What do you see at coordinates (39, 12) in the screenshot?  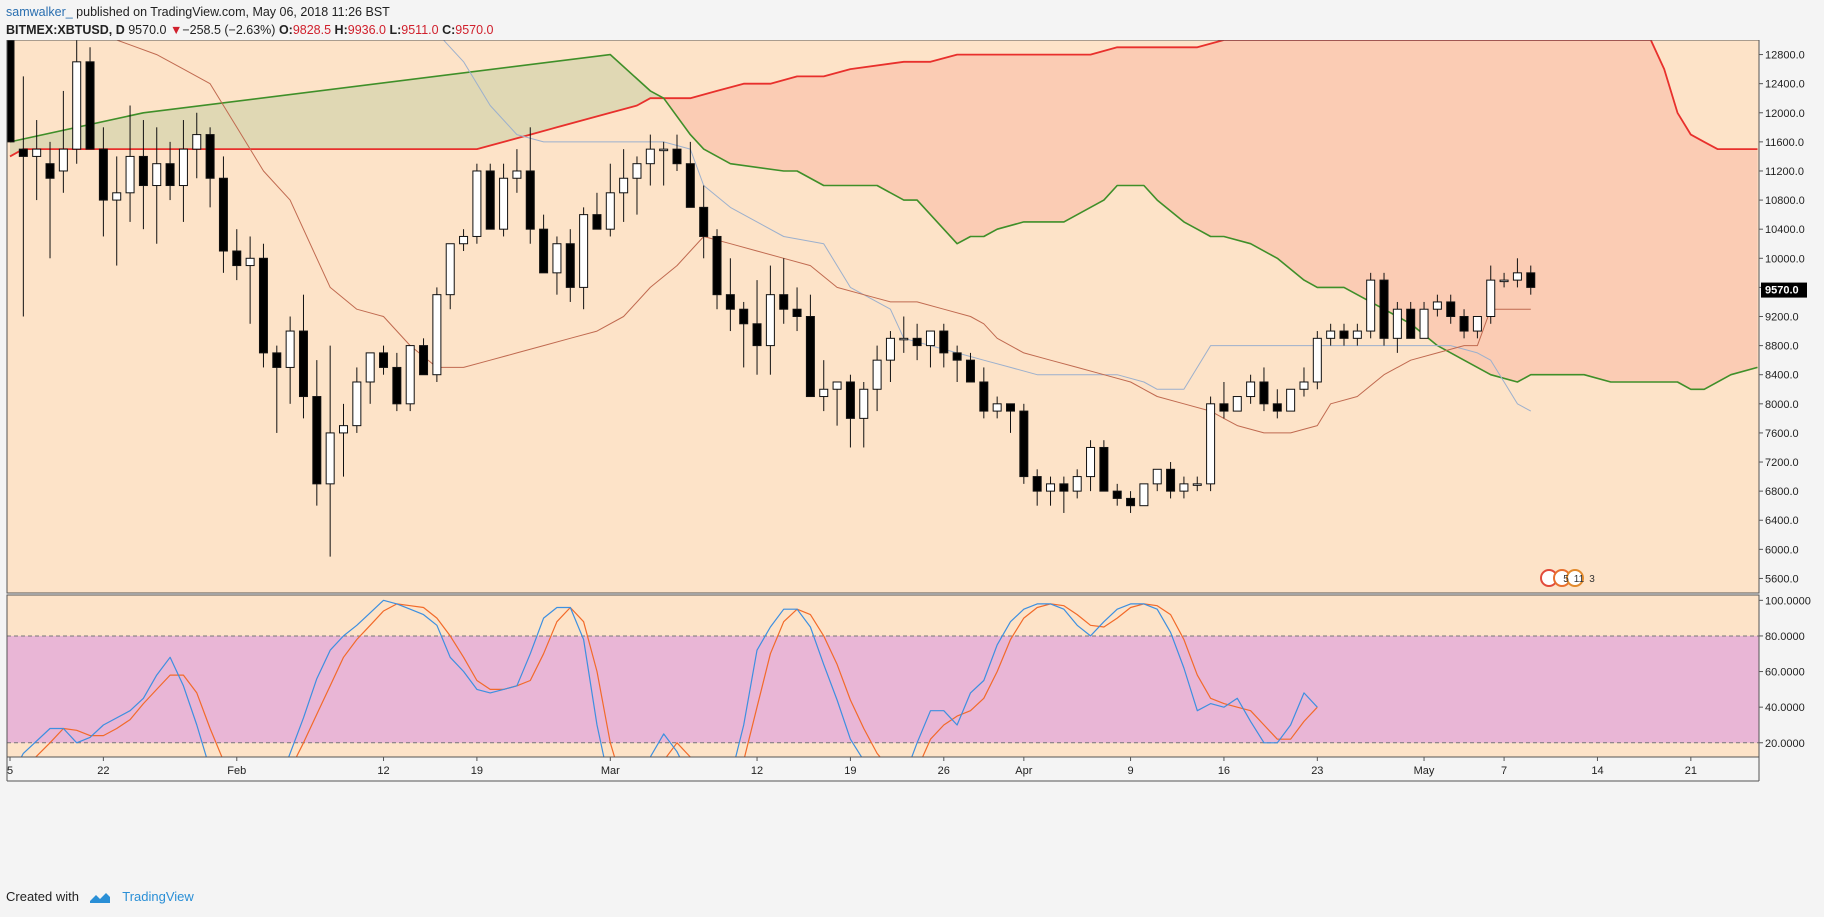 I see `author-link: samwalker_` at bounding box center [39, 12].